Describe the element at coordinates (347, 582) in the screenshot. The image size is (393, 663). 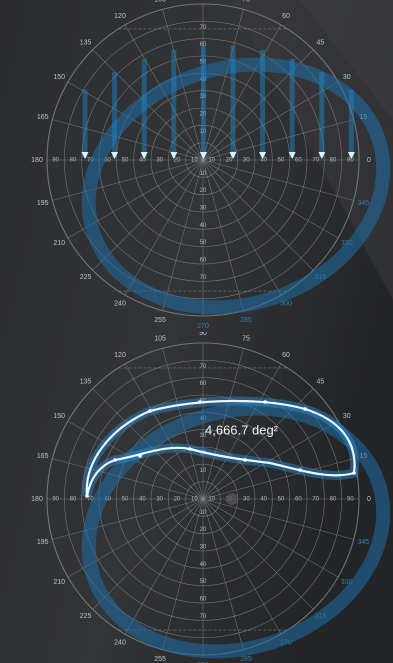
I see `angle-label: 330` at that location.